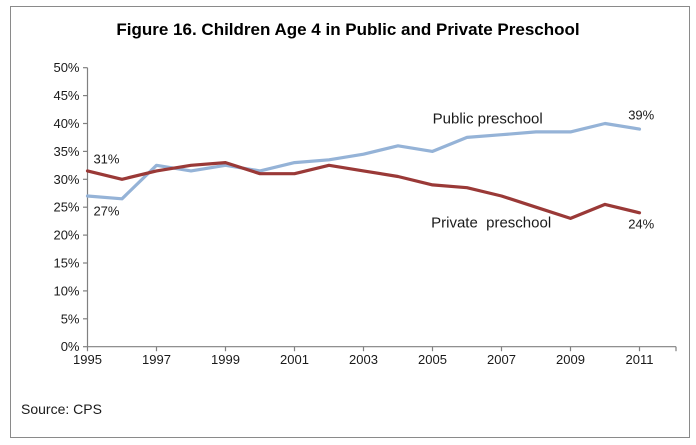  I want to click on source-note: Source: CPS, so click(61, 409).